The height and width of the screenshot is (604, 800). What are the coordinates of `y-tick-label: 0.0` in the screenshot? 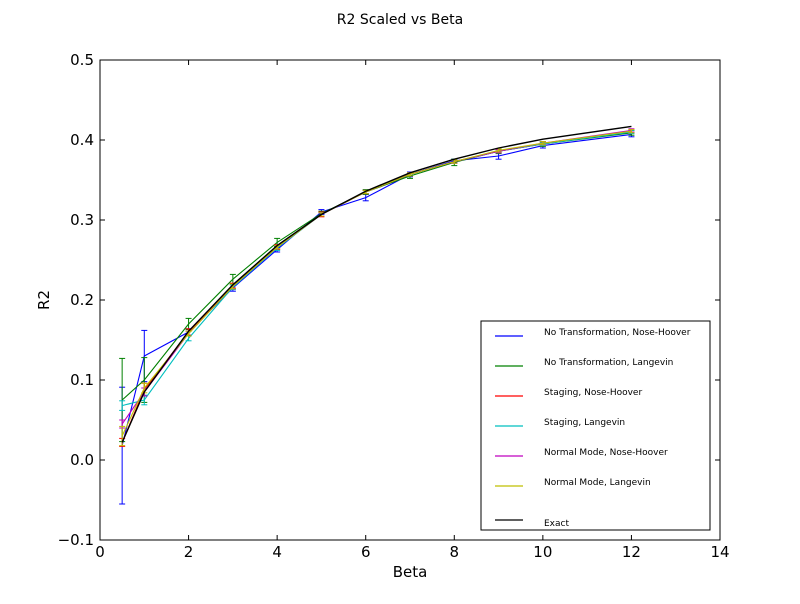 It's located at (82, 460).